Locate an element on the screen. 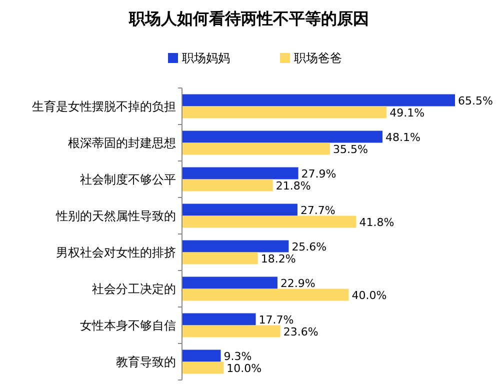 The width and height of the screenshot is (498, 384). data-label: 41.8% is located at coordinates (376, 222).